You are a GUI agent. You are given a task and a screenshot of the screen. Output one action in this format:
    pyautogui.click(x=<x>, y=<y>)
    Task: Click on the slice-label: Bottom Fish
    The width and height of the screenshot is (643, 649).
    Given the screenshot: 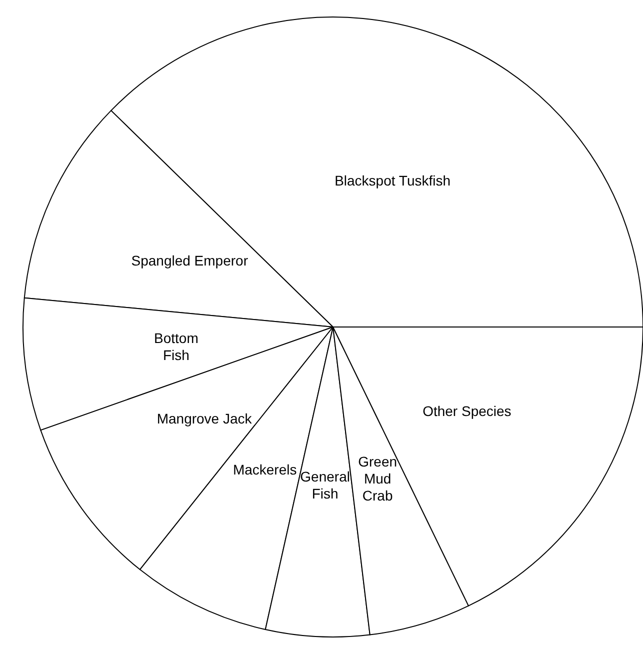 What is the action you would take?
    pyautogui.click(x=176, y=346)
    